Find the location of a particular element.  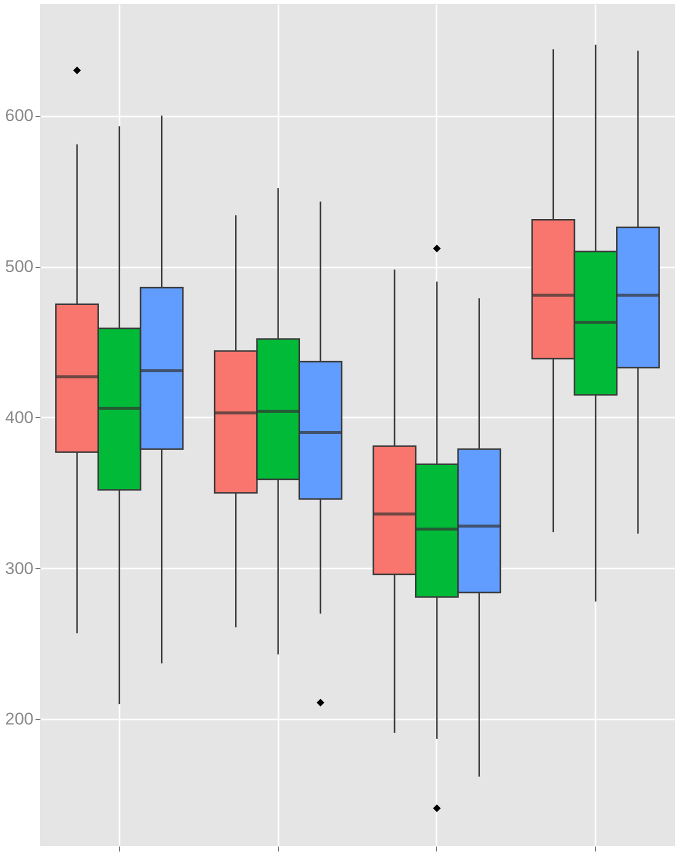

y-tick-label: 600 is located at coordinates (19, 116).